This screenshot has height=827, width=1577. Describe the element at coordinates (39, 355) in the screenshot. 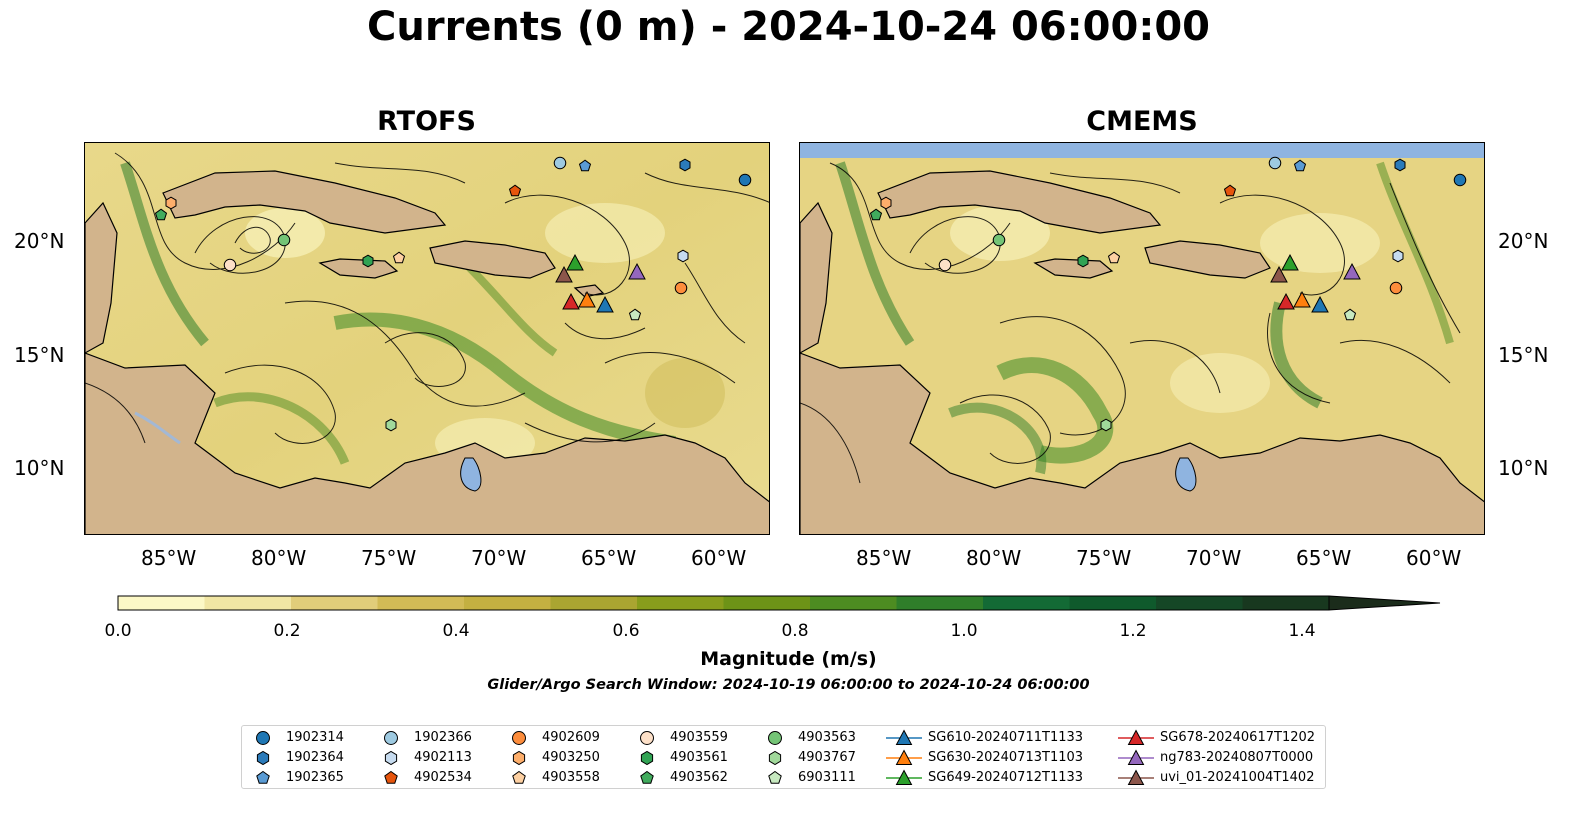

I see `lat-tick-left: 15°N` at that location.